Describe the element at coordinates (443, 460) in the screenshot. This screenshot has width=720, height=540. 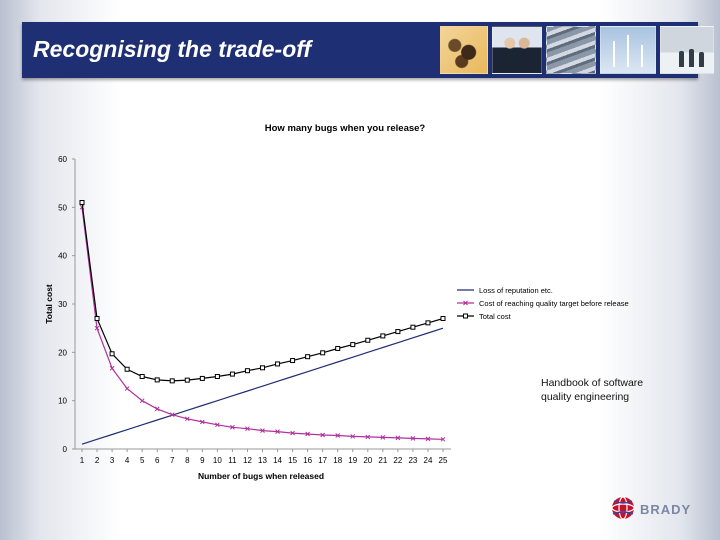
I see `x-tick-label: 25` at that location.